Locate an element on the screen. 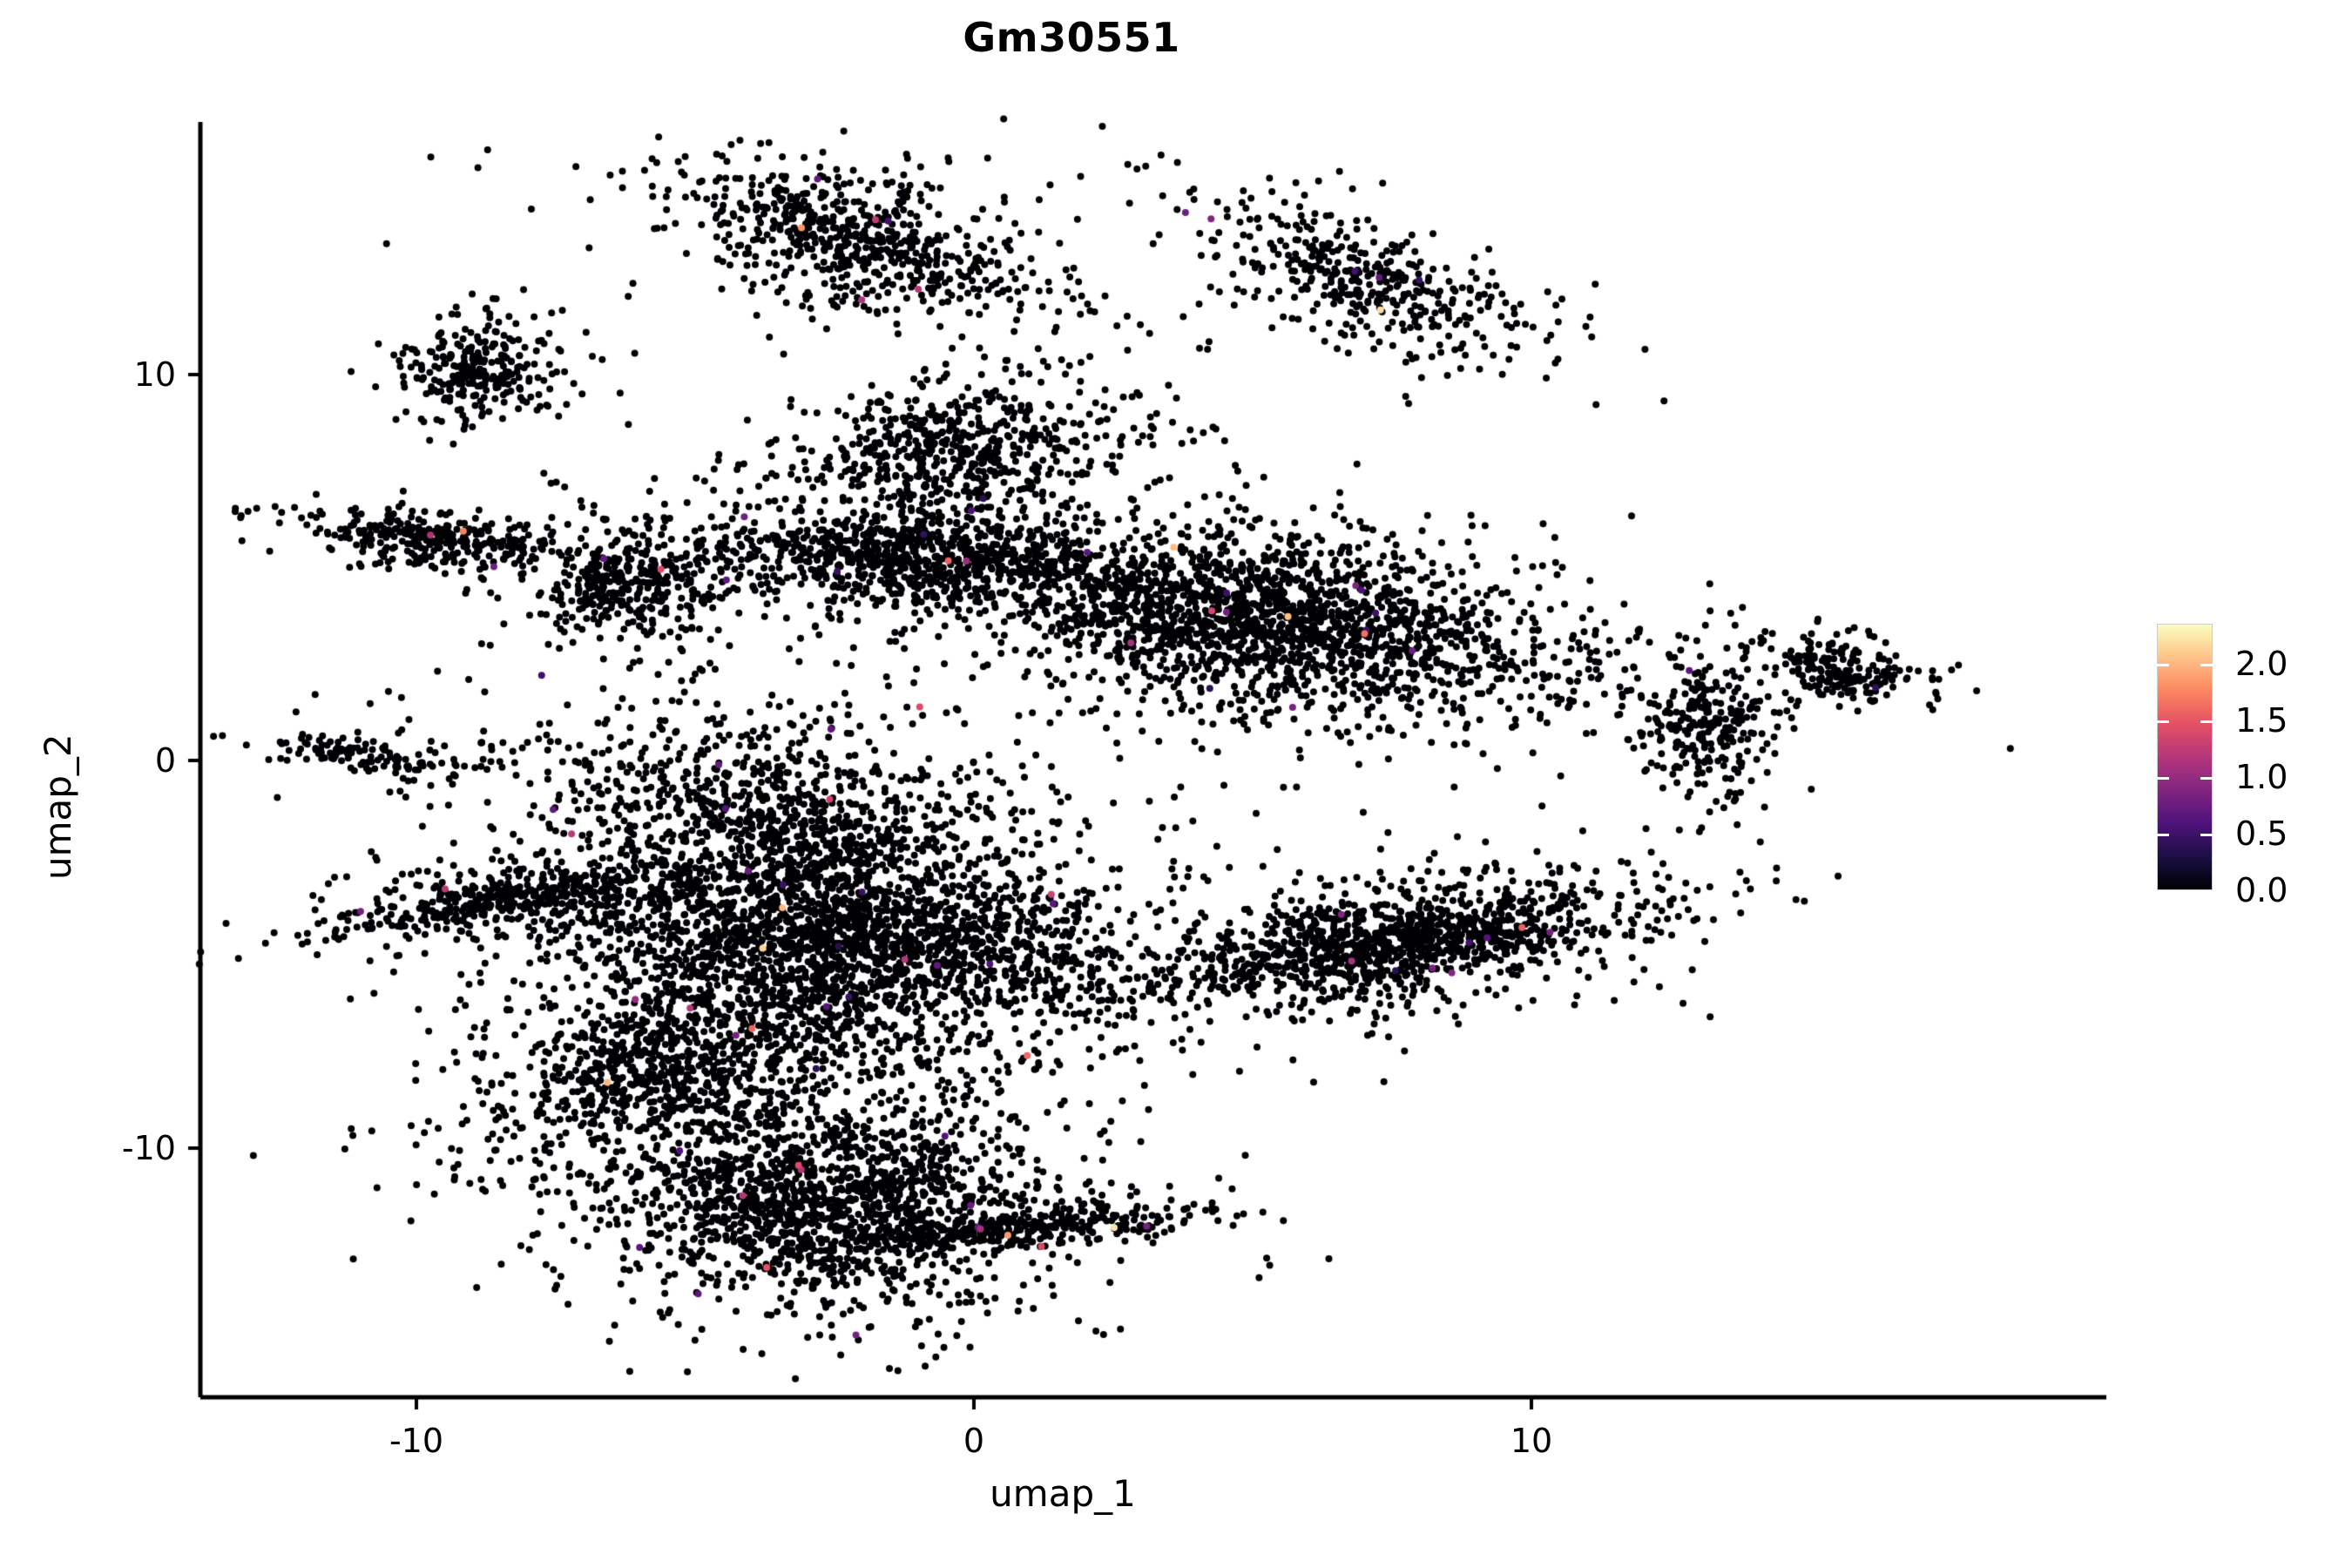 The image size is (2352, 1568). y-tick-label-1: 0 is located at coordinates (165, 761).